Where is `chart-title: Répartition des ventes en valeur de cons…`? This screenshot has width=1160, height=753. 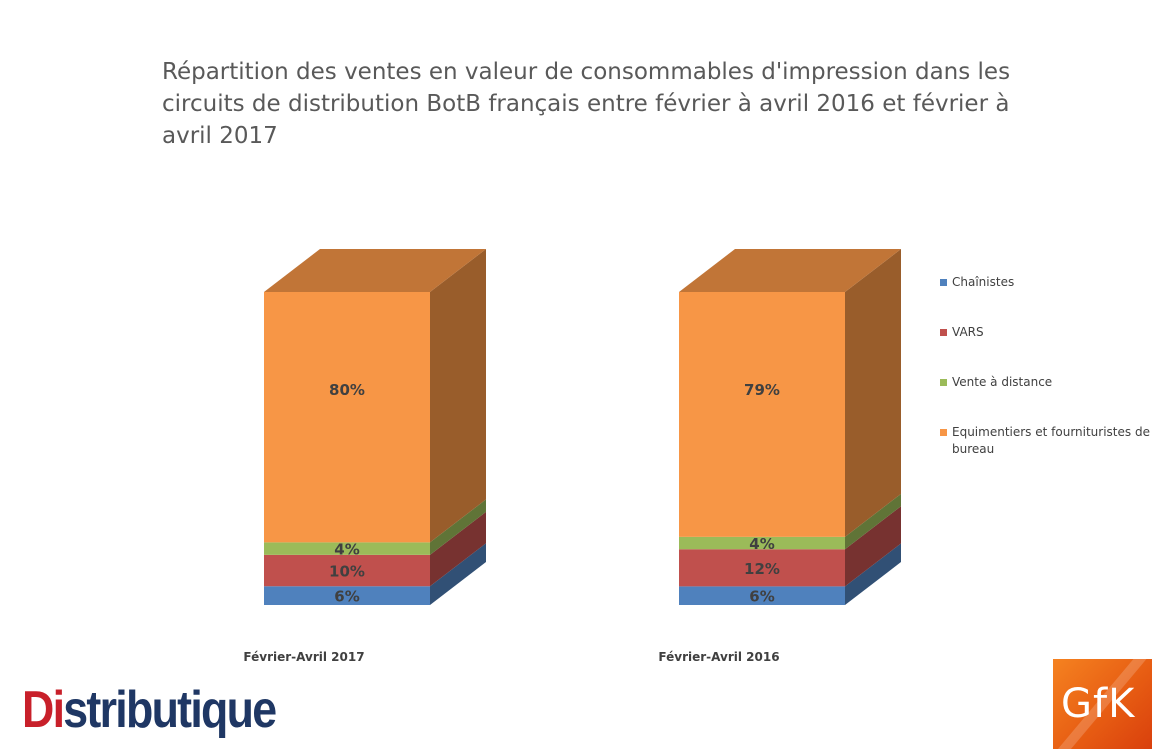
chart-title: Répartition des ventes en valeur de cons… is located at coordinates (586, 104).